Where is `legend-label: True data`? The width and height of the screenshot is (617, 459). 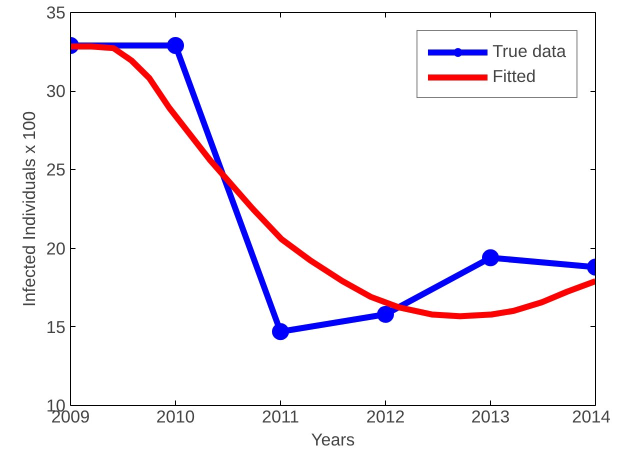 legend-label: True data is located at coordinates (529, 51).